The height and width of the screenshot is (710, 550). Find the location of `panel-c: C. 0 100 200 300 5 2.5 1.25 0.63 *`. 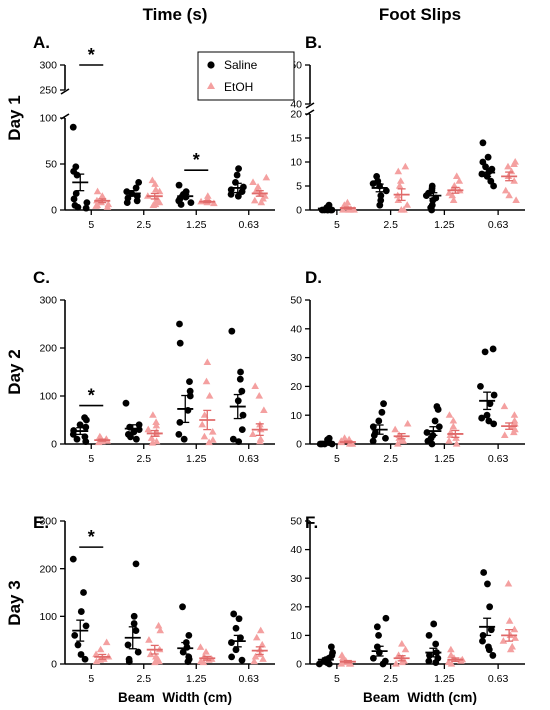

panel-c: C. 0 100 200 300 5 2.5 1.25 0.63 * is located at coordinates (154, 366).